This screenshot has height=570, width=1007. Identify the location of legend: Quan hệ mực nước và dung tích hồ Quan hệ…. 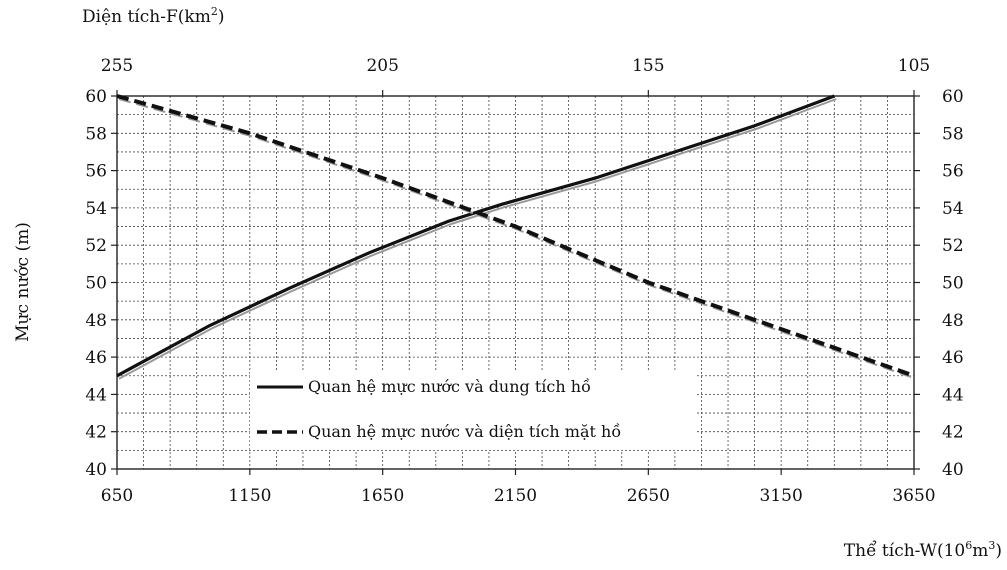
(472, 411).